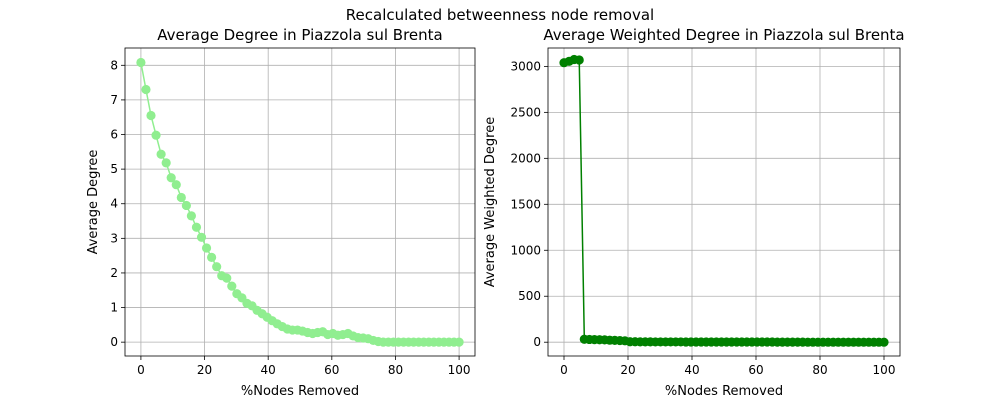 The width and height of the screenshot is (1000, 404). I want to click on y-tick-label: 8, so click(114, 65).